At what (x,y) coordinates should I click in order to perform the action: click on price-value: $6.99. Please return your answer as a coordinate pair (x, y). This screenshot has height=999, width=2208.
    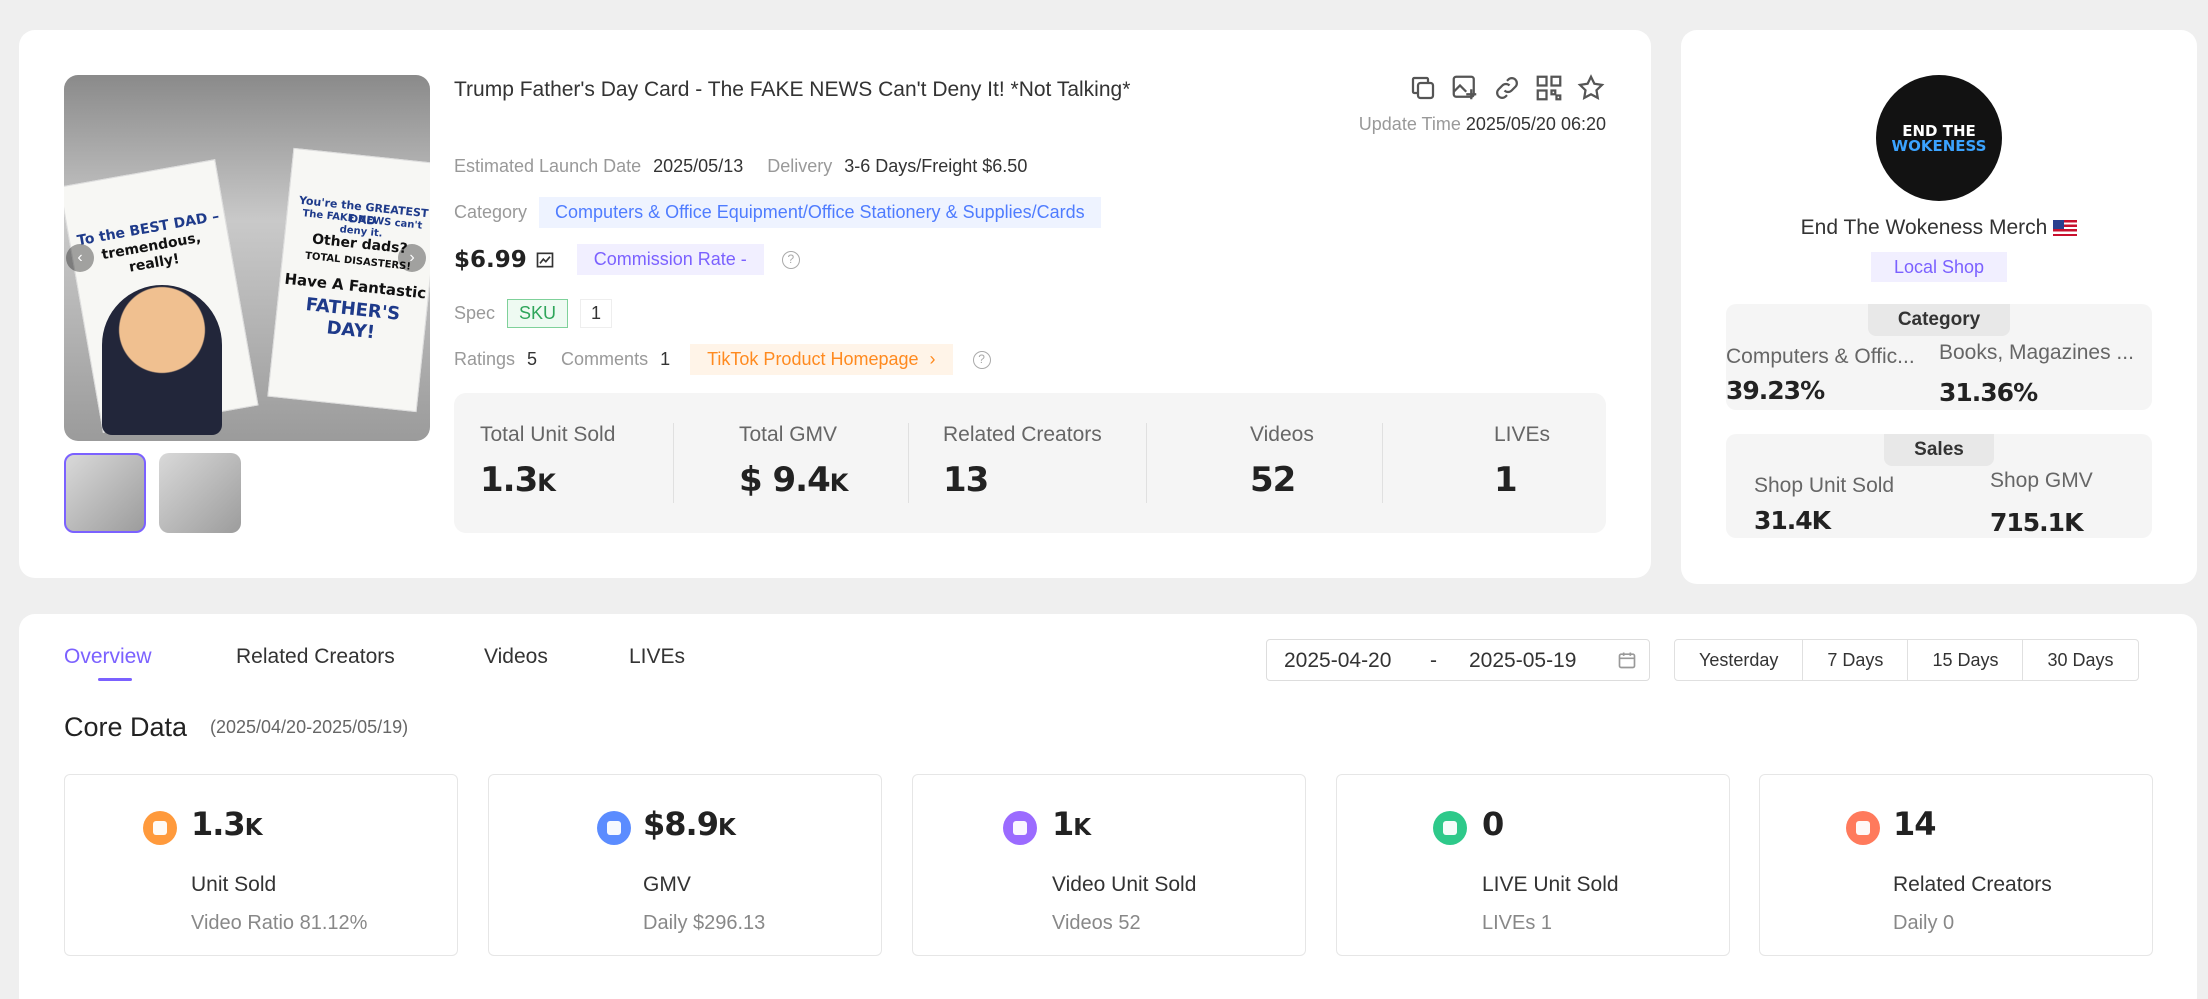
    Looking at the image, I should click on (490, 259).